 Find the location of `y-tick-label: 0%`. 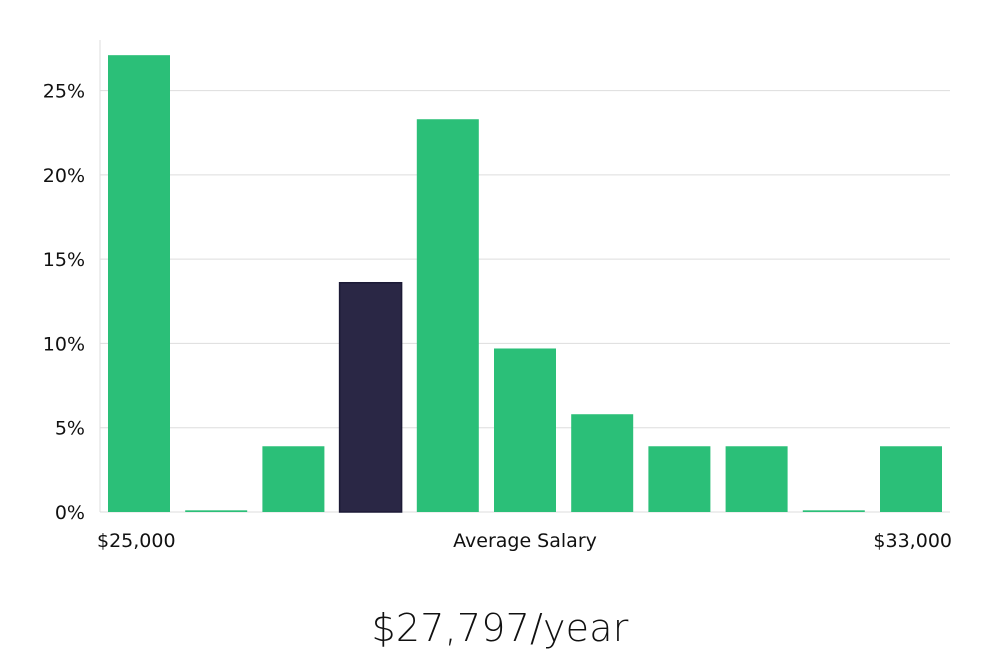

y-tick-label: 0% is located at coordinates (70, 513).